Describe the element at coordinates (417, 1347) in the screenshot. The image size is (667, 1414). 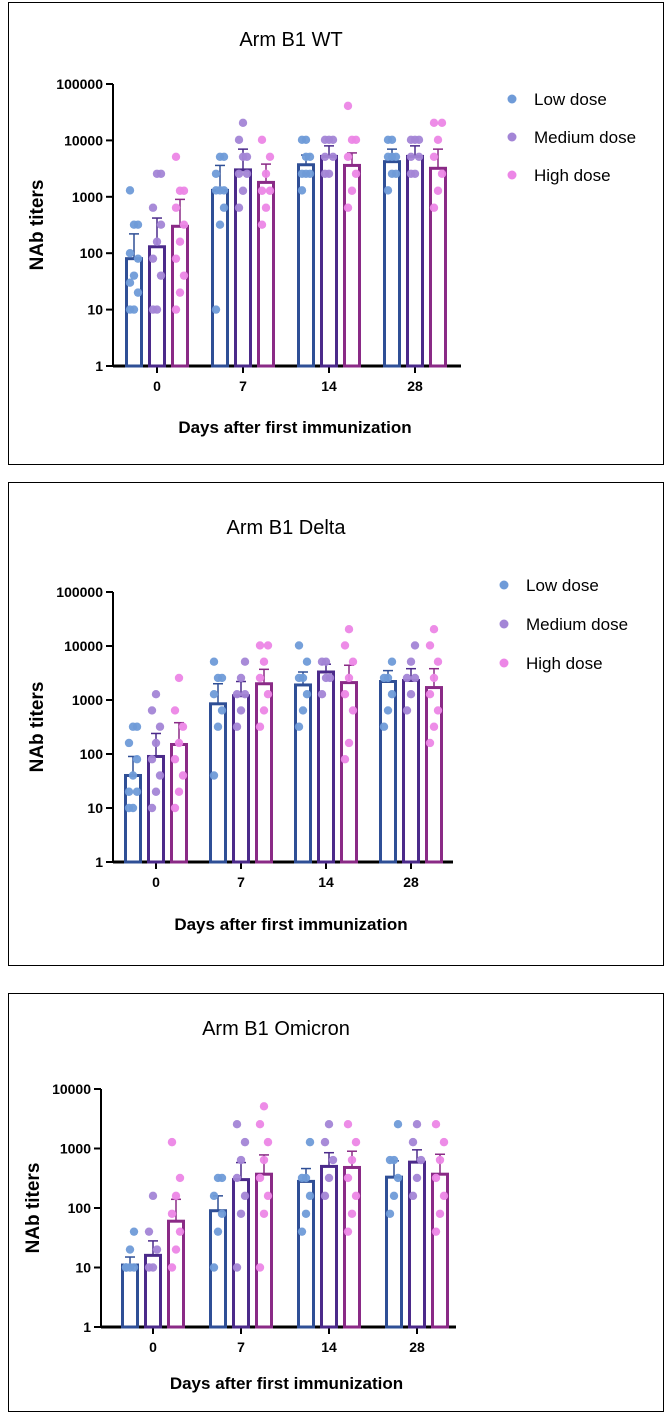
I see `x-tick-label: 28` at that location.